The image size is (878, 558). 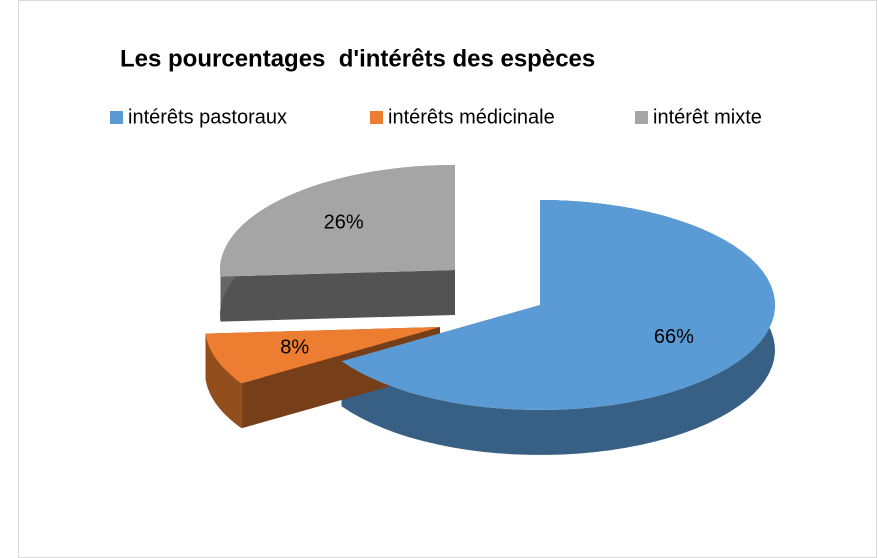 I want to click on legend-label: intérêt mixte, so click(x=707, y=117).